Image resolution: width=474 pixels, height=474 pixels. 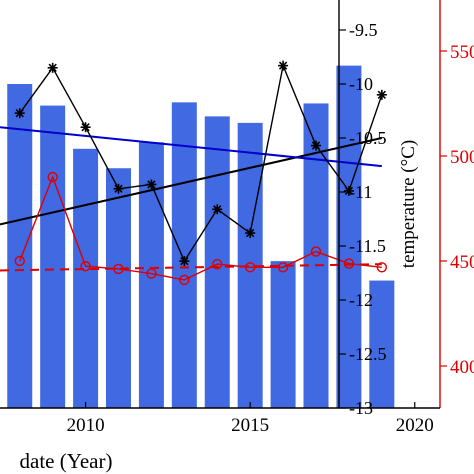 What do you see at coordinates (408, 204) in the screenshot?
I see `red-axis-label: temperature (°C)` at bounding box center [408, 204].